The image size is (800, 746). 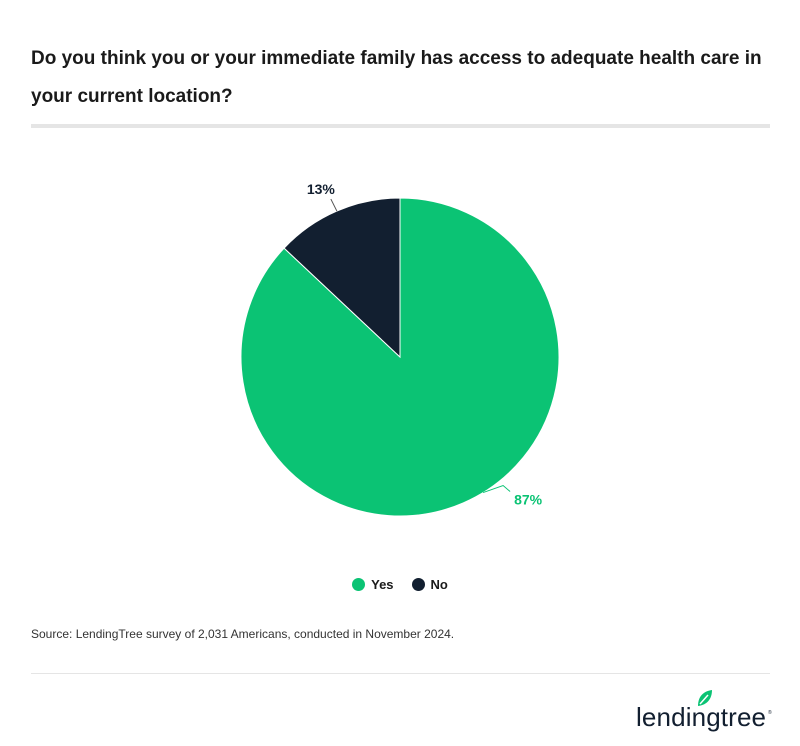 What do you see at coordinates (382, 584) in the screenshot?
I see `legend-label-yes: Yes` at bounding box center [382, 584].